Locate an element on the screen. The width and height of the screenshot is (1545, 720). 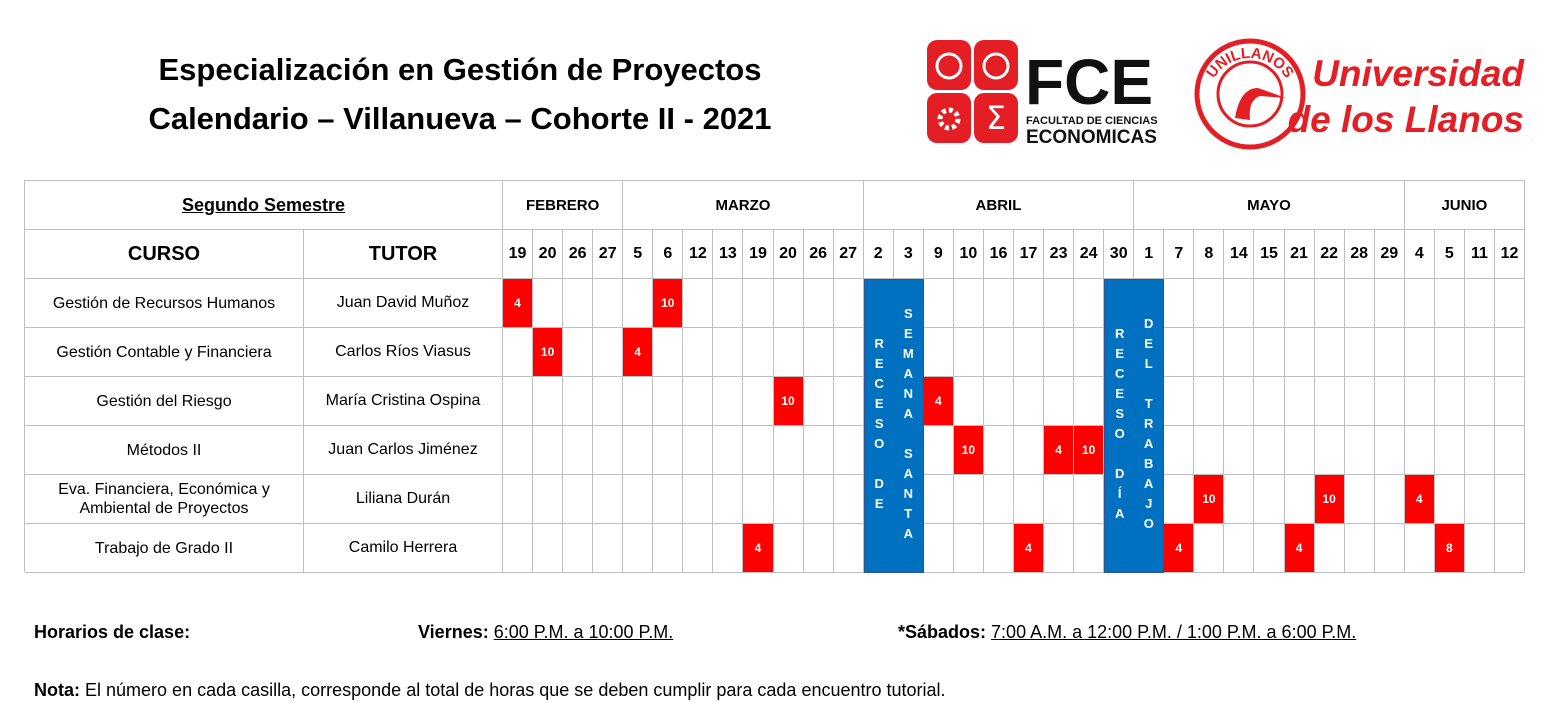
day-header: 28 is located at coordinates (1359, 254).